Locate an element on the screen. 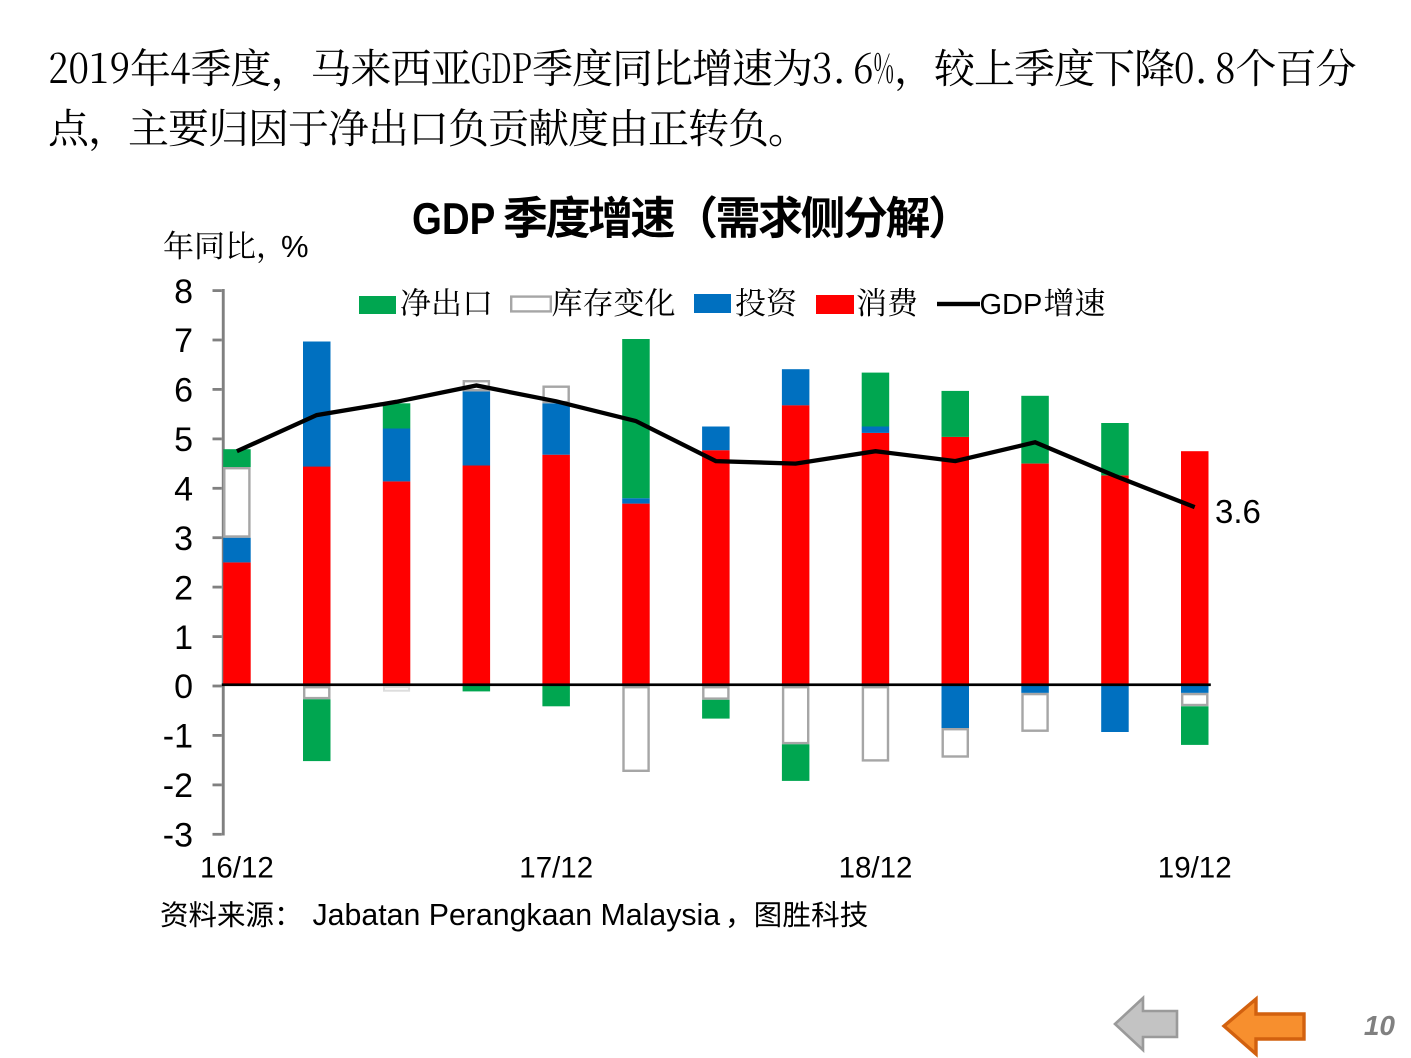  svg-text: 17/12 is located at coordinates (556, 868).